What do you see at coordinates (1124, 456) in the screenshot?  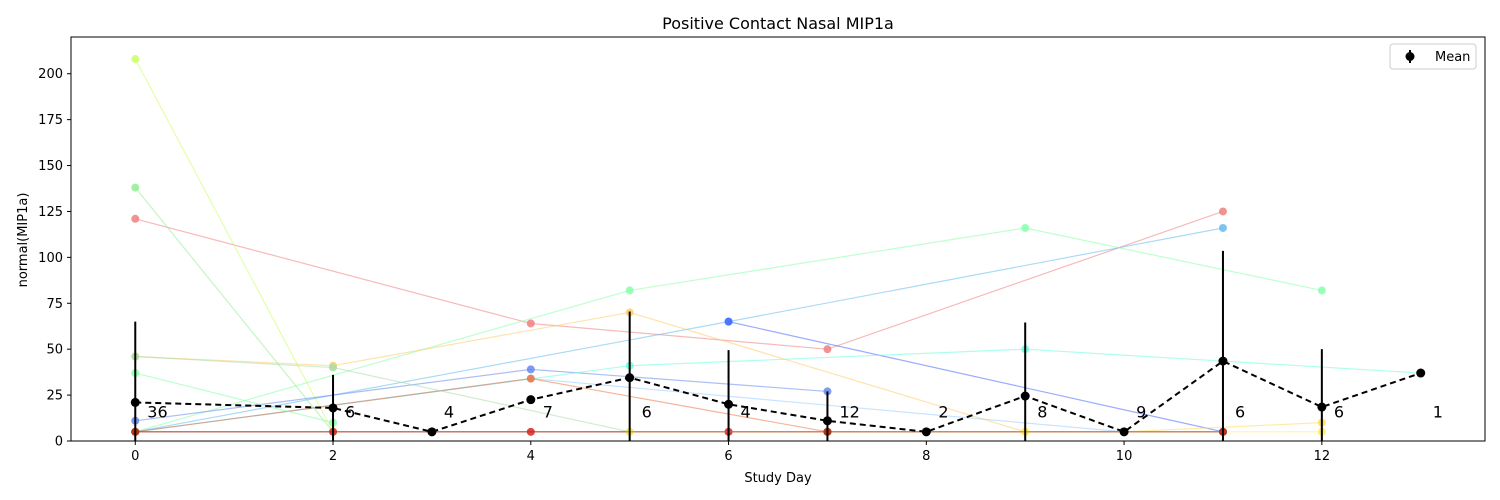 I see `x-tick-label: 10` at bounding box center [1124, 456].